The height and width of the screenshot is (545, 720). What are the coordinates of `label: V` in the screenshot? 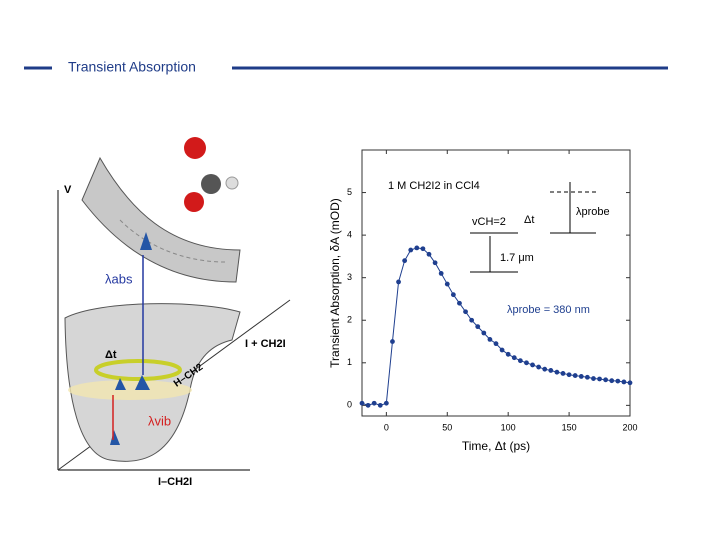 It's located at (68, 190).